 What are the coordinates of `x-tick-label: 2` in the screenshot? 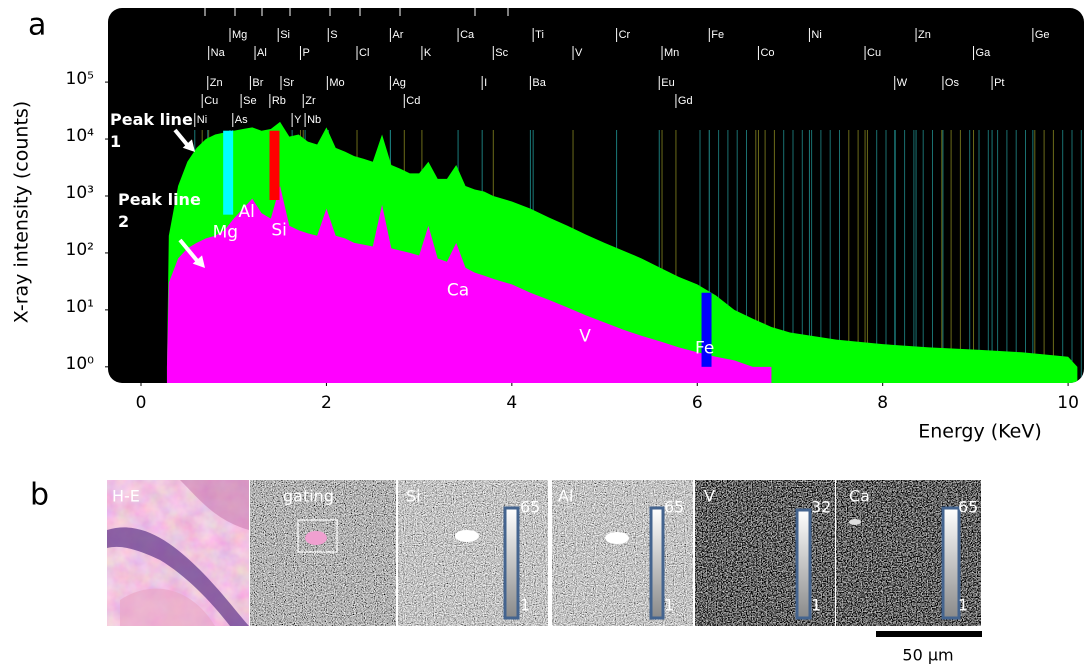 It's located at (326, 403).